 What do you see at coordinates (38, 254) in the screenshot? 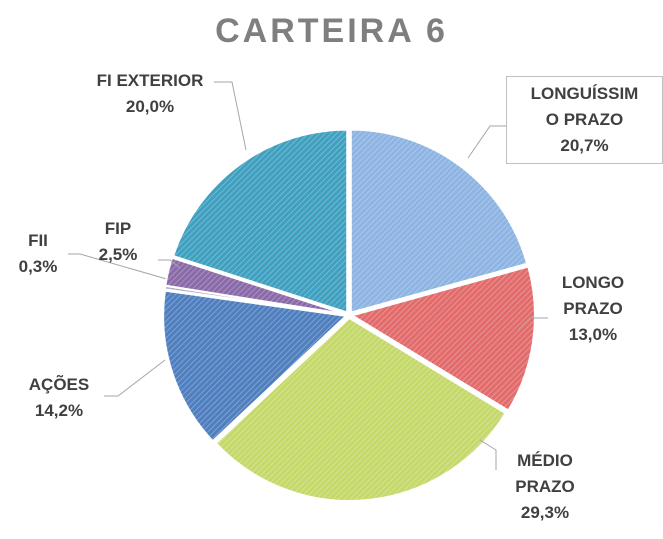
I see `data-label: FII 0,3%` at bounding box center [38, 254].